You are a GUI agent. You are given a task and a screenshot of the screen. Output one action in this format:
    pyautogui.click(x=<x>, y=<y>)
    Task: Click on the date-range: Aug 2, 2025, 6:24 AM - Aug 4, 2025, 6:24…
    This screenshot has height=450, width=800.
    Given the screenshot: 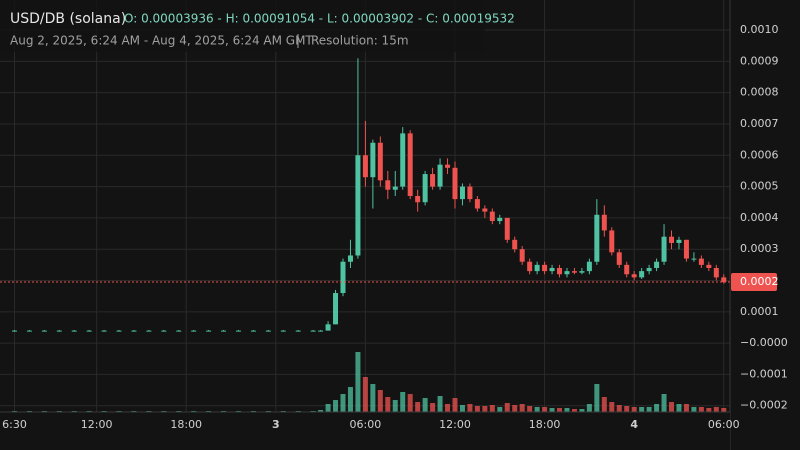 What is the action you would take?
    pyautogui.click(x=161, y=41)
    